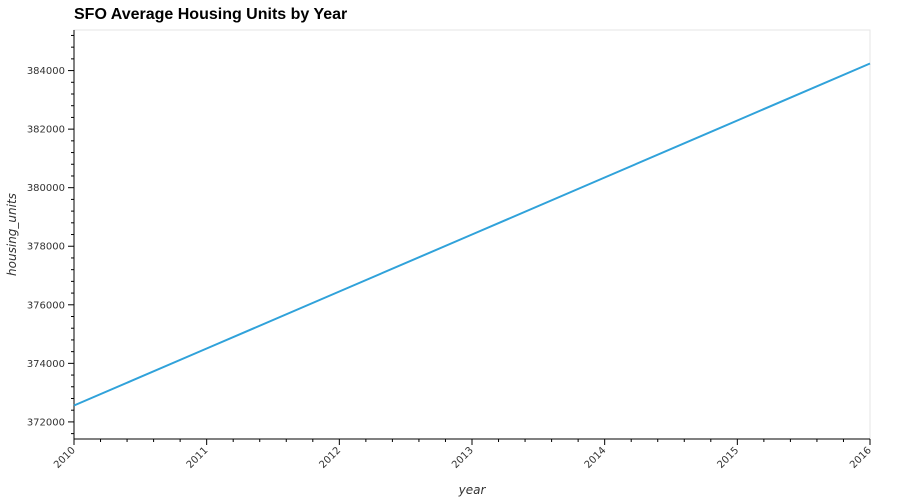  What do you see at coordinates (46, 188) in the screenshot?
I see `y-tick-label: 380000` at bounding box center [46, 188].